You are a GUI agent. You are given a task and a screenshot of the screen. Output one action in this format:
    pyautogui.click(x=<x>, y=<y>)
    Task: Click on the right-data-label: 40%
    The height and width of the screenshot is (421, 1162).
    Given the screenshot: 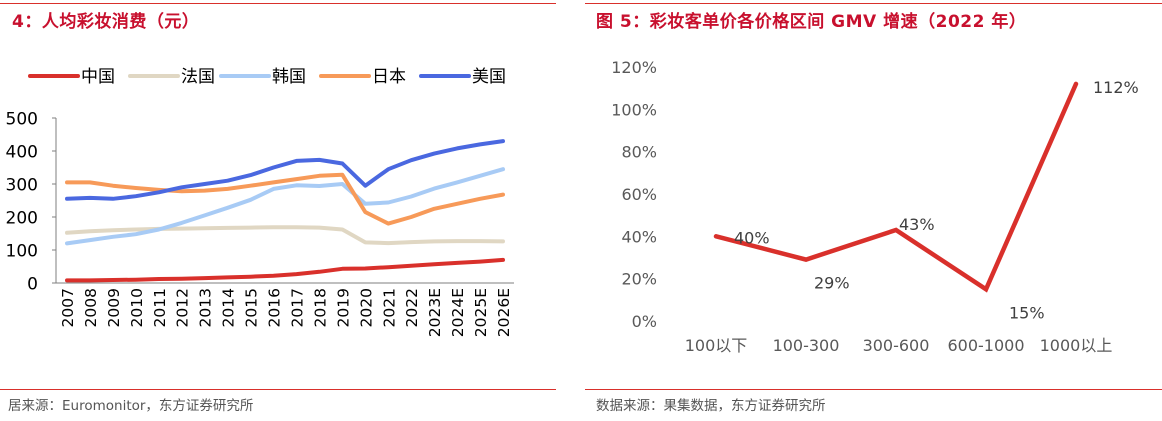 What is the action you would take?
    pyautogui.click(x=752, y=237)
    